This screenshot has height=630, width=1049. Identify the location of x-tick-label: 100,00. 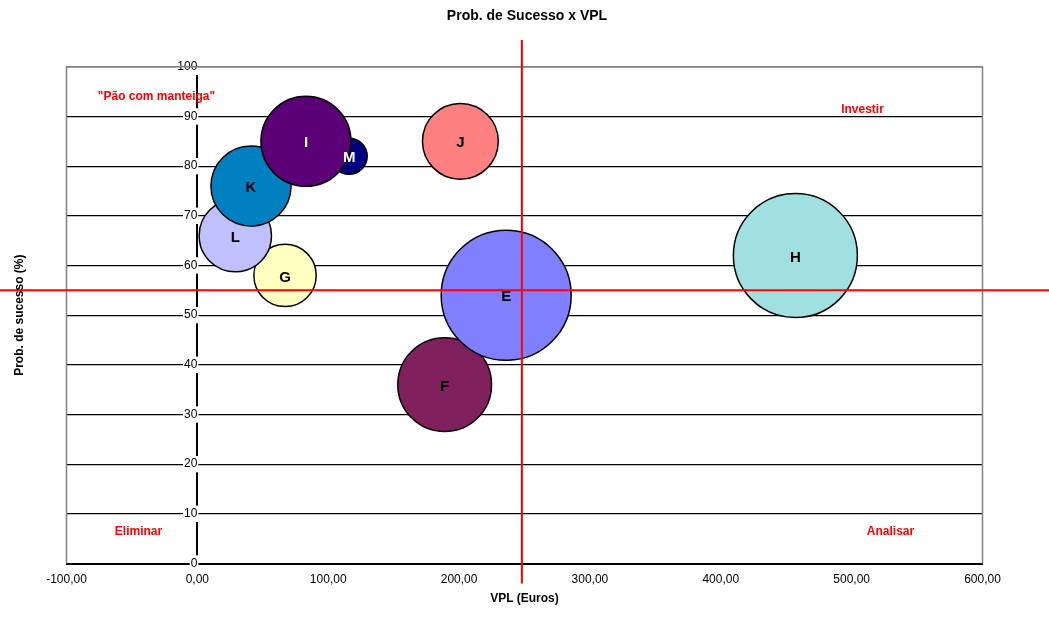
(328, 579).